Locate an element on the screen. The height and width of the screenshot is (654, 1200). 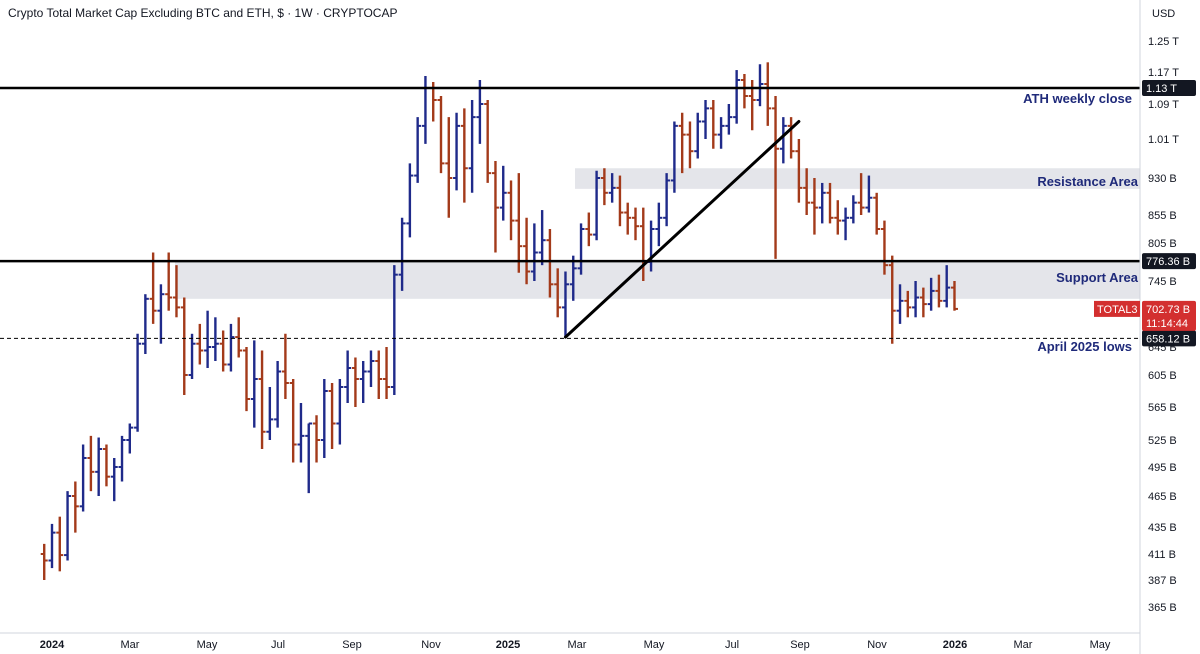
countdown-text: 11:14:44 is located at coordinates (1167, 324).